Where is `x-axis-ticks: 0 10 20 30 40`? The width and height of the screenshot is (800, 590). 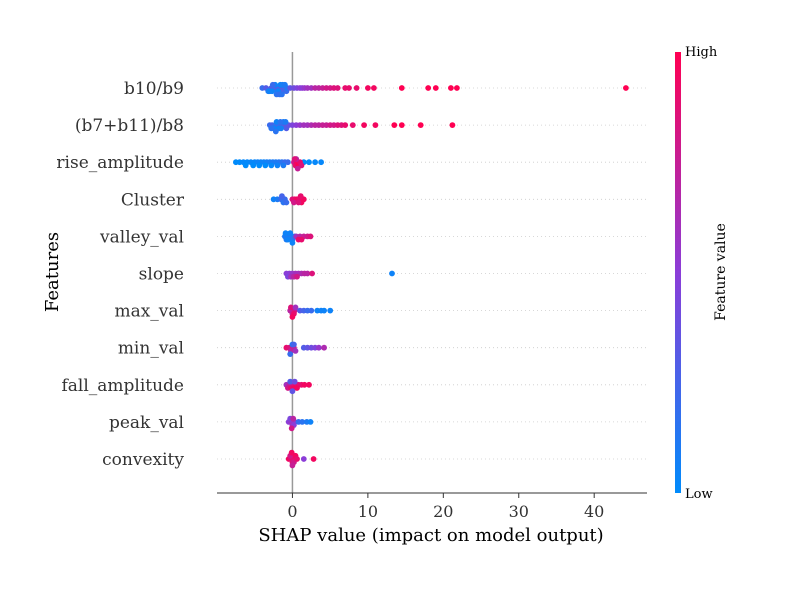
x-axis-ticks: 0 10 20 30 40 is located at coordinates (445, 507).